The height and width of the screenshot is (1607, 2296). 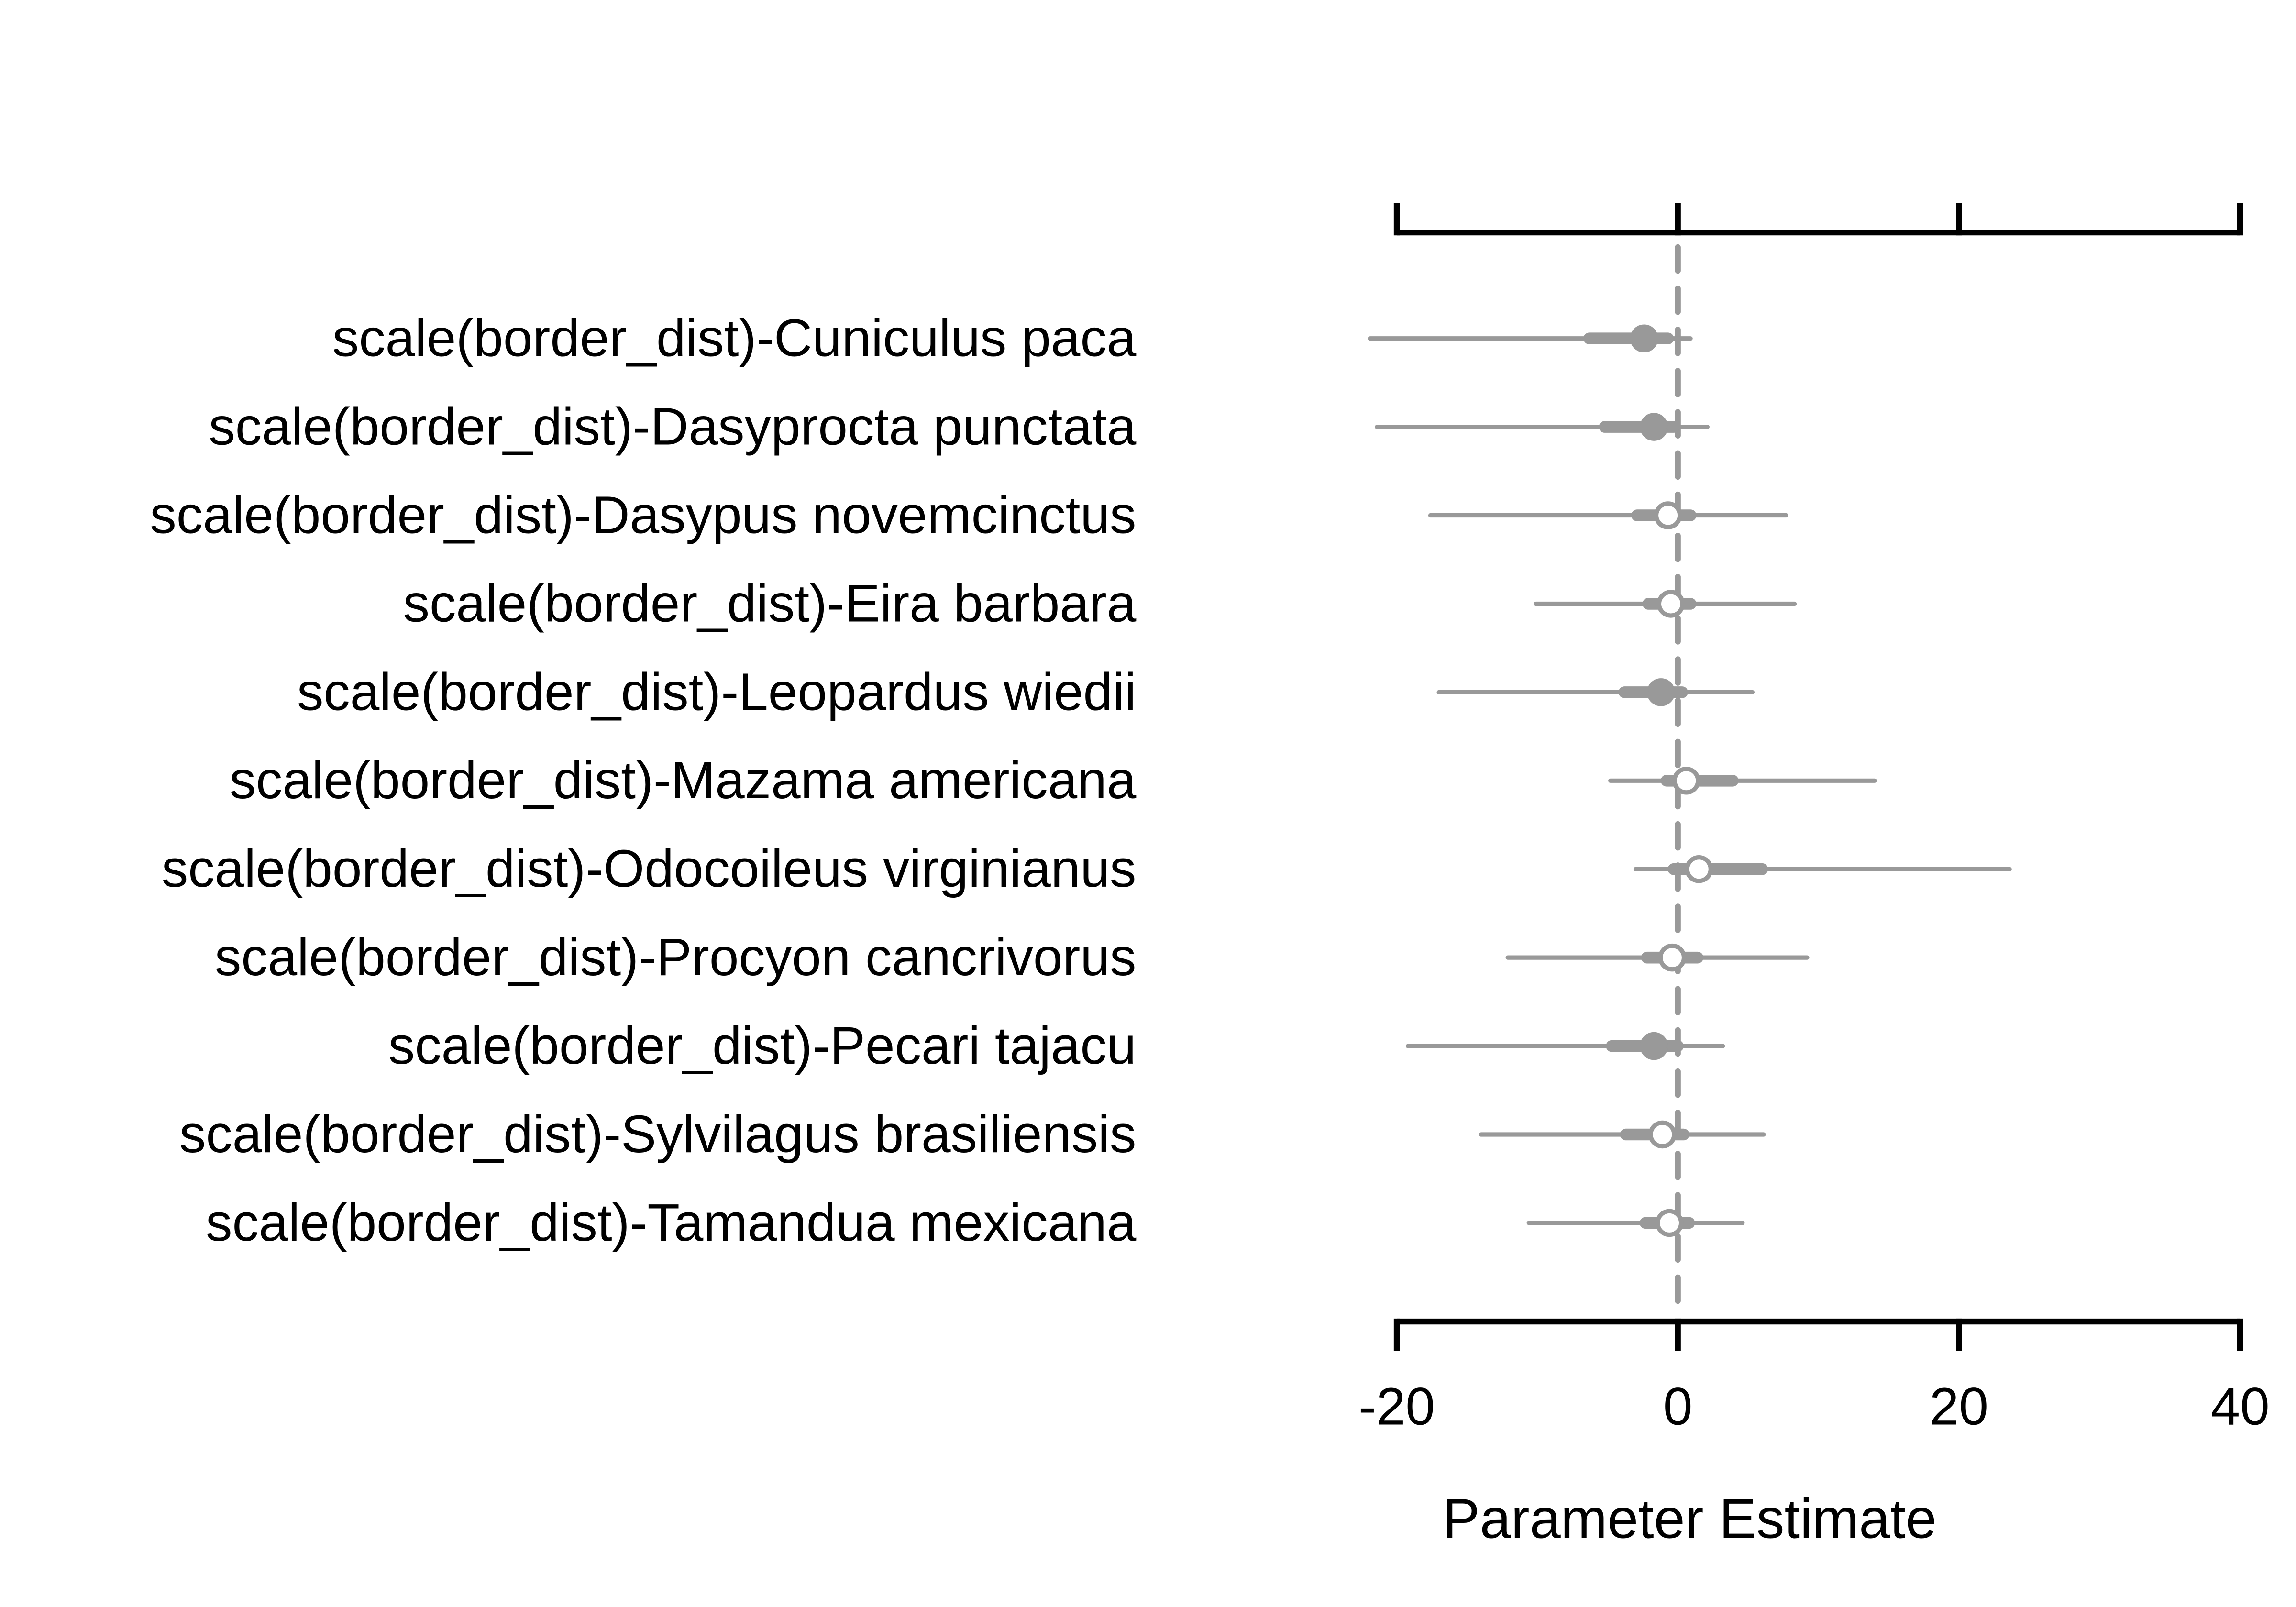 I want to click on row-label: scale(border_dist)-Dasypus novemcinctus, so click(x=643, y=514).